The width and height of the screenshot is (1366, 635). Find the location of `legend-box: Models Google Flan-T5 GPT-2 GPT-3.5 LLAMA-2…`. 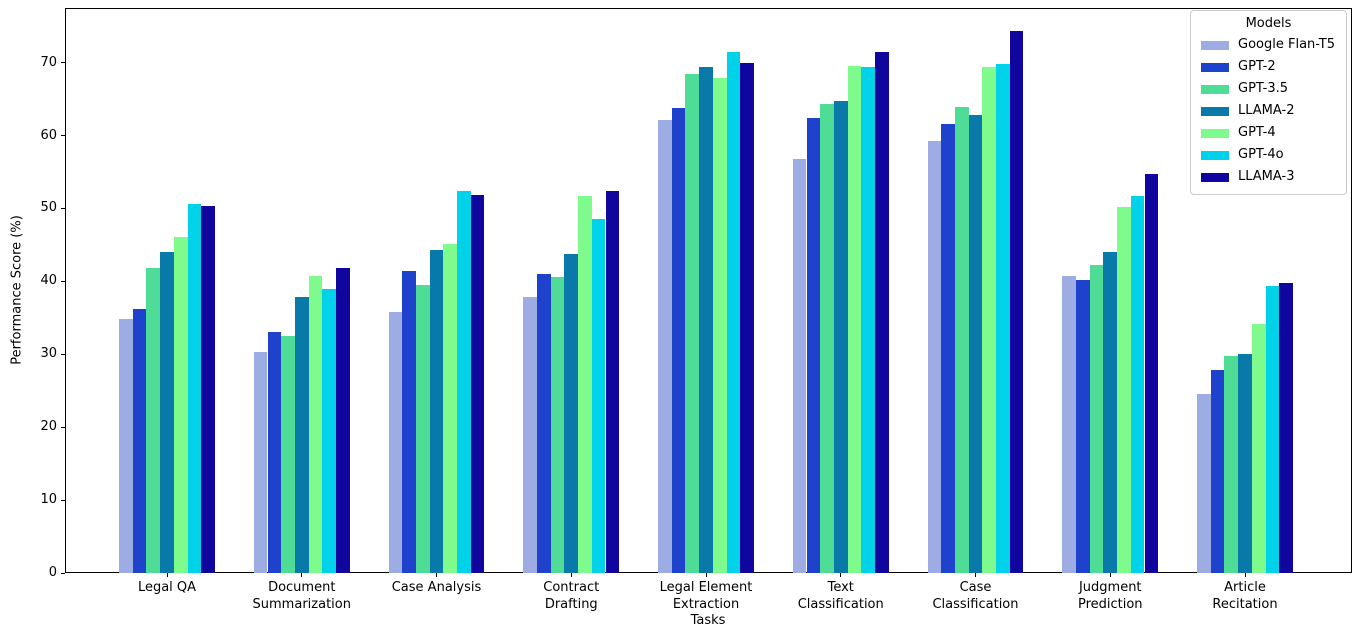

legend-box: Models Google Flan-T5 GPT-2 GPT-3.5 LLAMA-2… is located at coordinates (1268, 102).